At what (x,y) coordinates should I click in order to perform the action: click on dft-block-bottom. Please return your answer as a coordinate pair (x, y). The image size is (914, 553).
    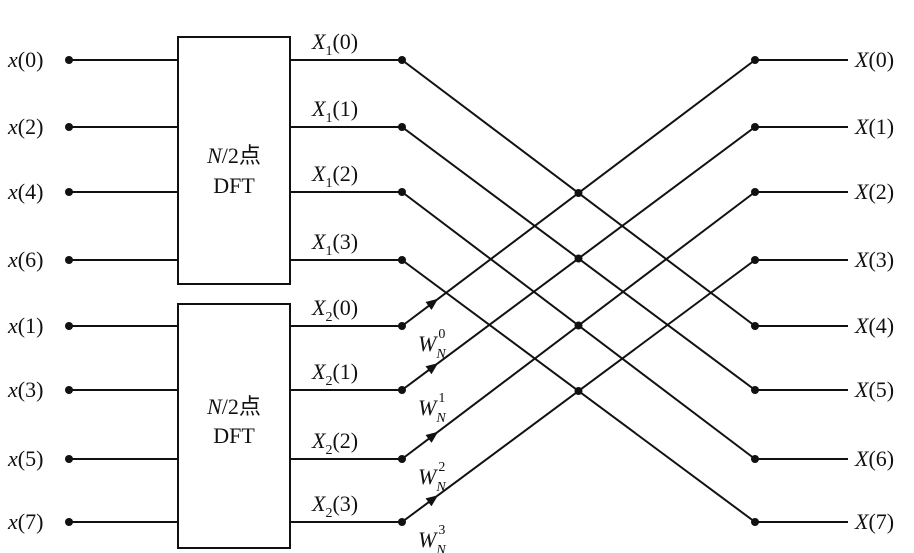
    Looking at the image, I should click on (234, 426).